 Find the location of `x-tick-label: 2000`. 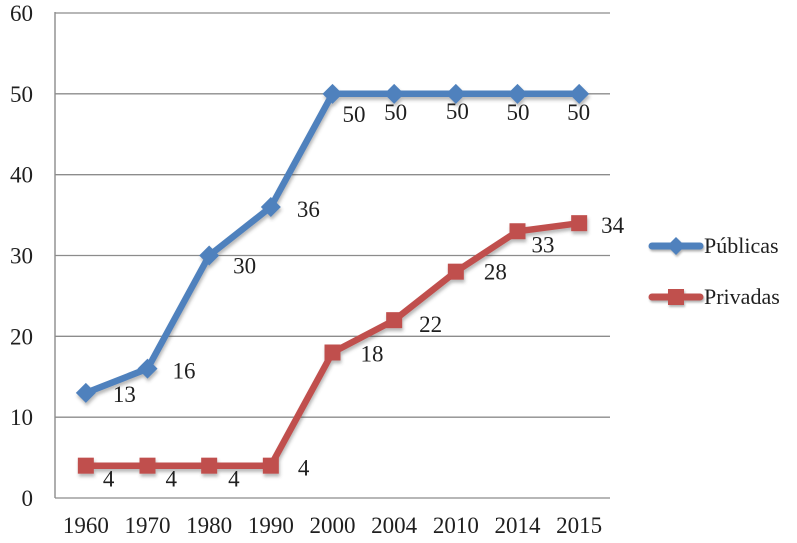

x-tick-label: 2000 is located at coordinates (333, 525).